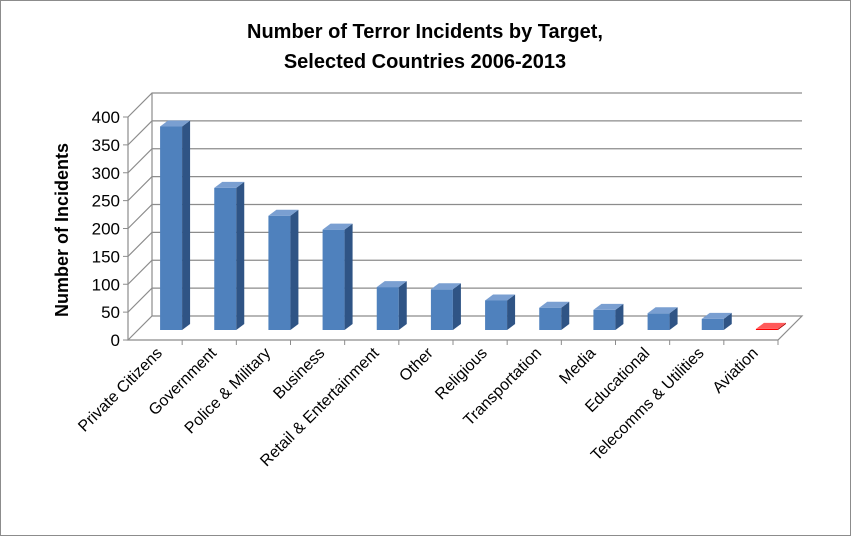  Describe the element at coordinates (648, 405) in the screenshot. I see `x-tick-label: Telecomms & Utilities` at that location.